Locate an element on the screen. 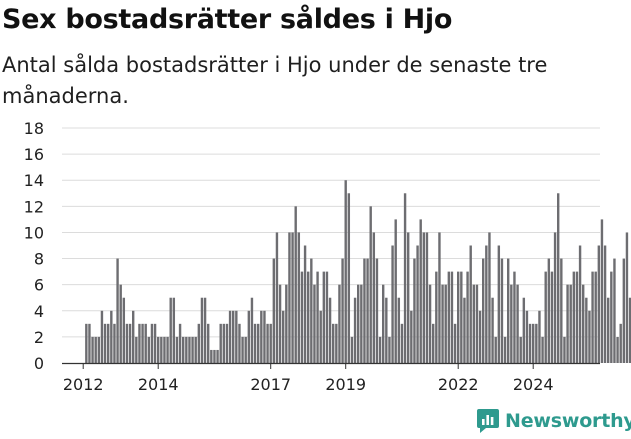  chart-title: Sex bostadsrätter såldes i Hjo is located at coordinates (227, 19).